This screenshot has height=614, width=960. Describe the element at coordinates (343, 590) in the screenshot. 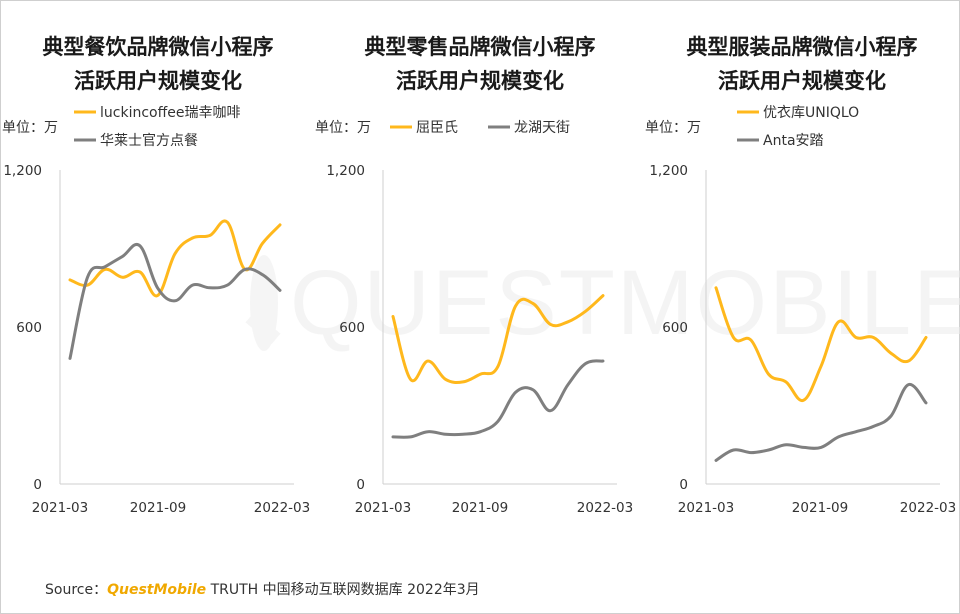

I see `source-suffix: TRUTH 中国移动互联网数据库 2022年3月` at that location.